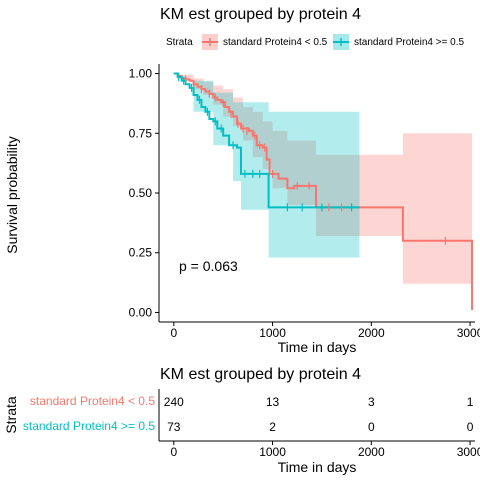 The height and width of the screenshot is (480, 480). I want to click on y-tick-label: 1.00, so click(141, 74).